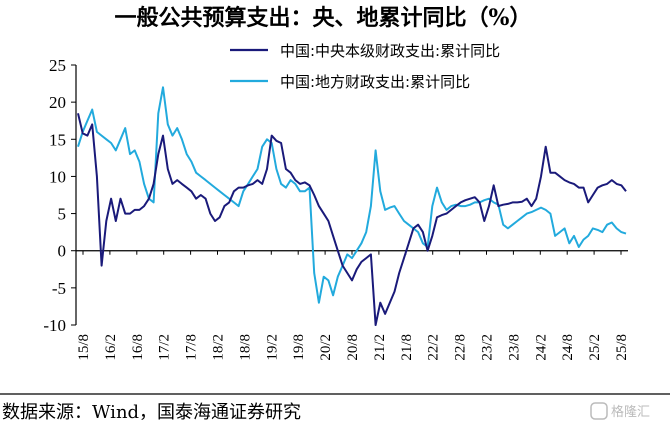  Describe the element at coordinates (407, 347) in the screenshot. I see `x-tick-label: 21/8` at that location.